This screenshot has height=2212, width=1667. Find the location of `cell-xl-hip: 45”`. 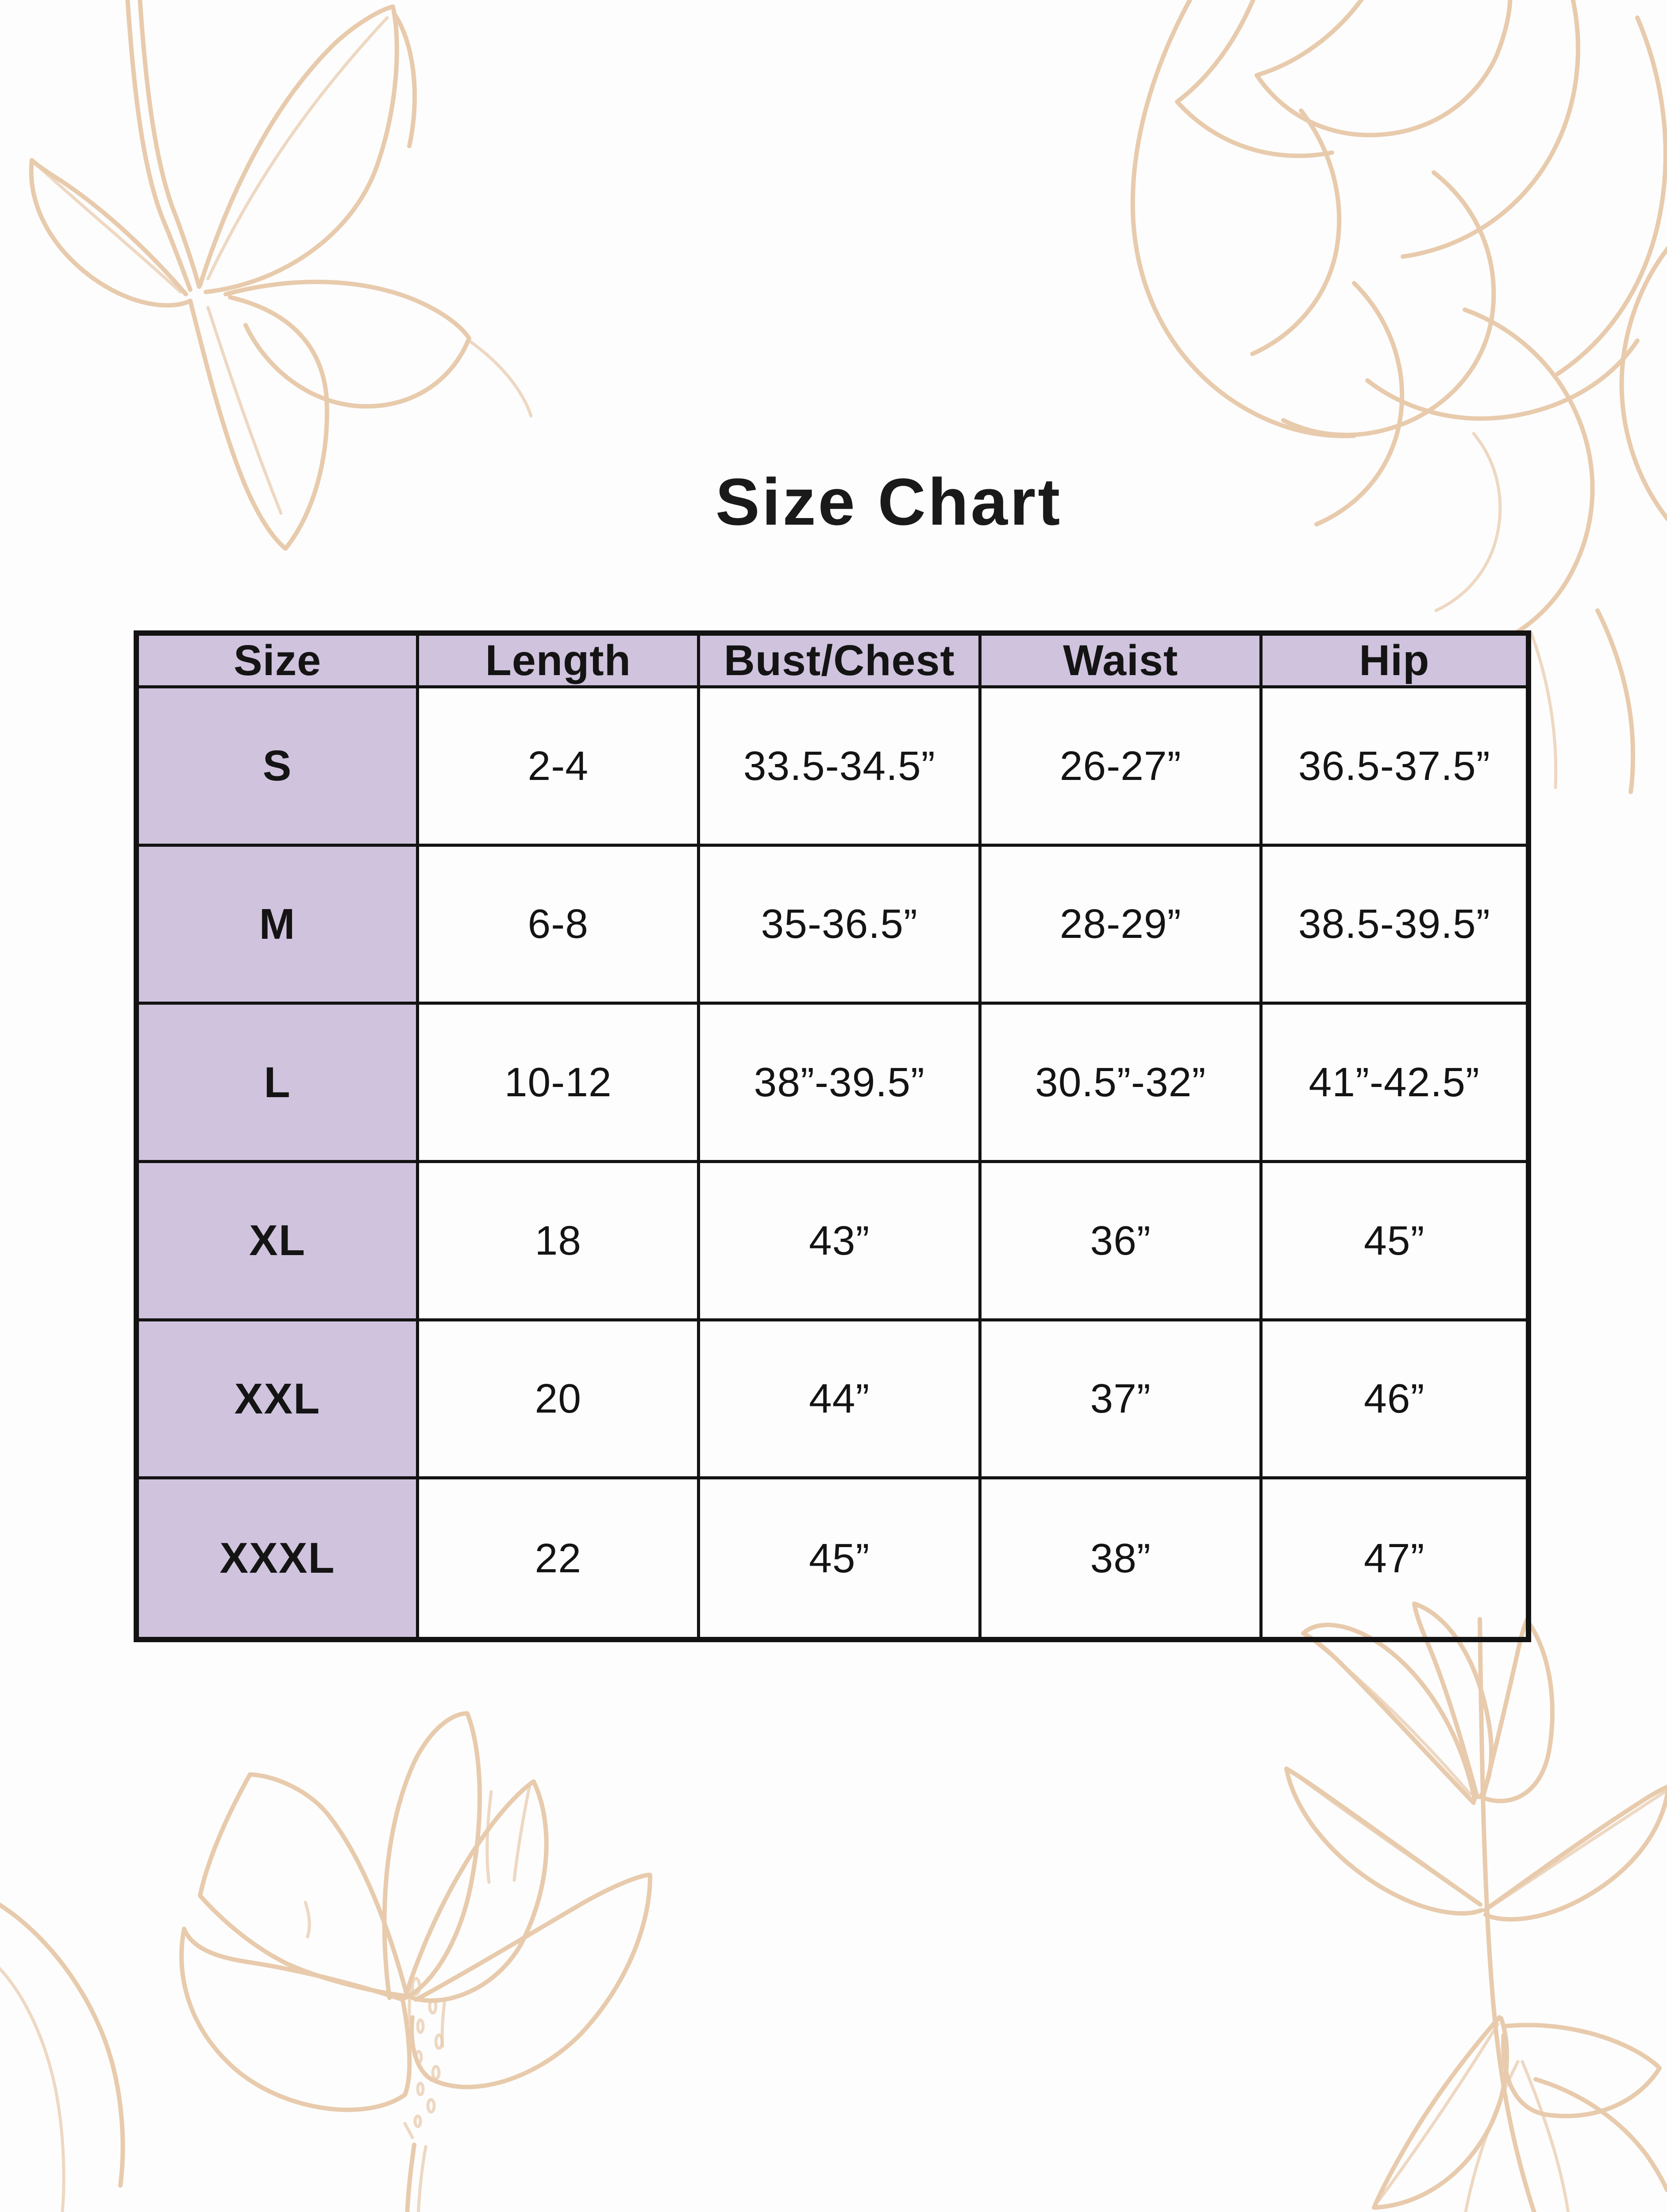

cell-xl-hip: 45” is located at coordinates (1395, 1241).